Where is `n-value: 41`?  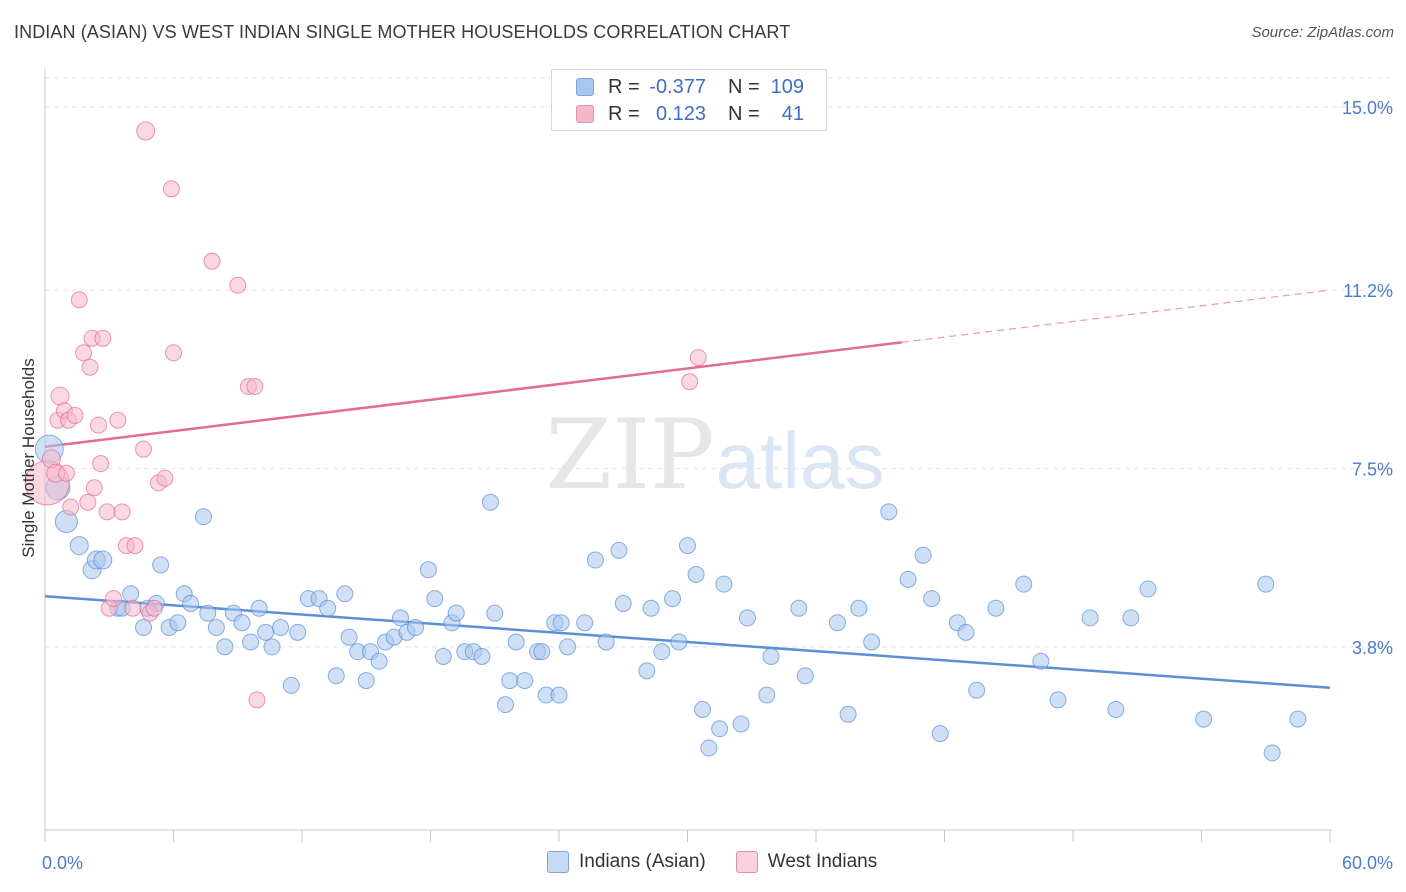
n-value: 41 is located at coordinates (792, 113).